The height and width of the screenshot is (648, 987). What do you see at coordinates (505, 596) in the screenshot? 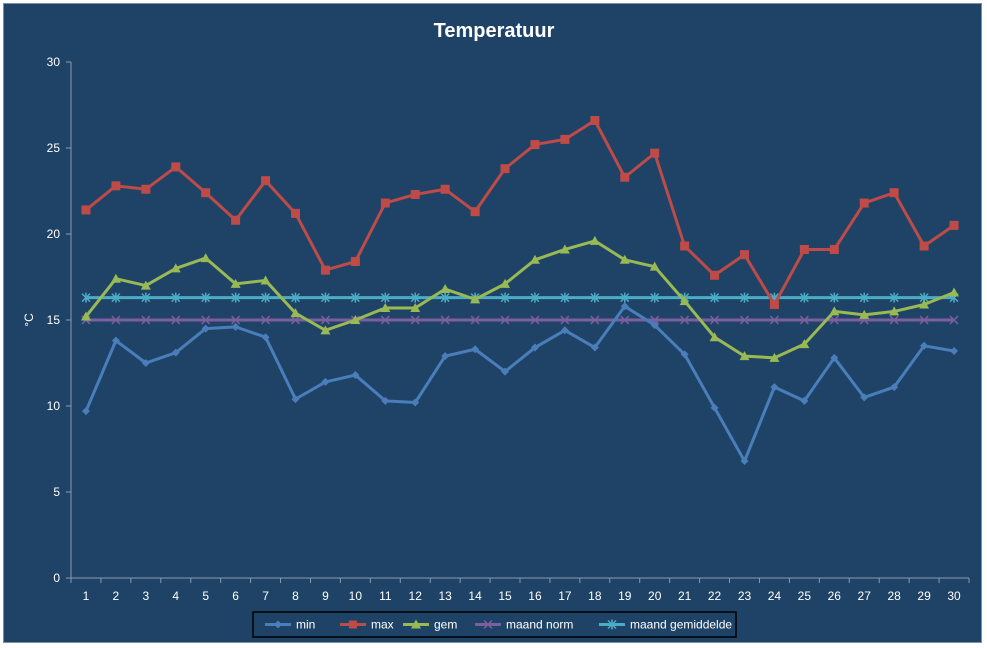
I see `x-tick-label: 15` at bounding box center [505, 596].